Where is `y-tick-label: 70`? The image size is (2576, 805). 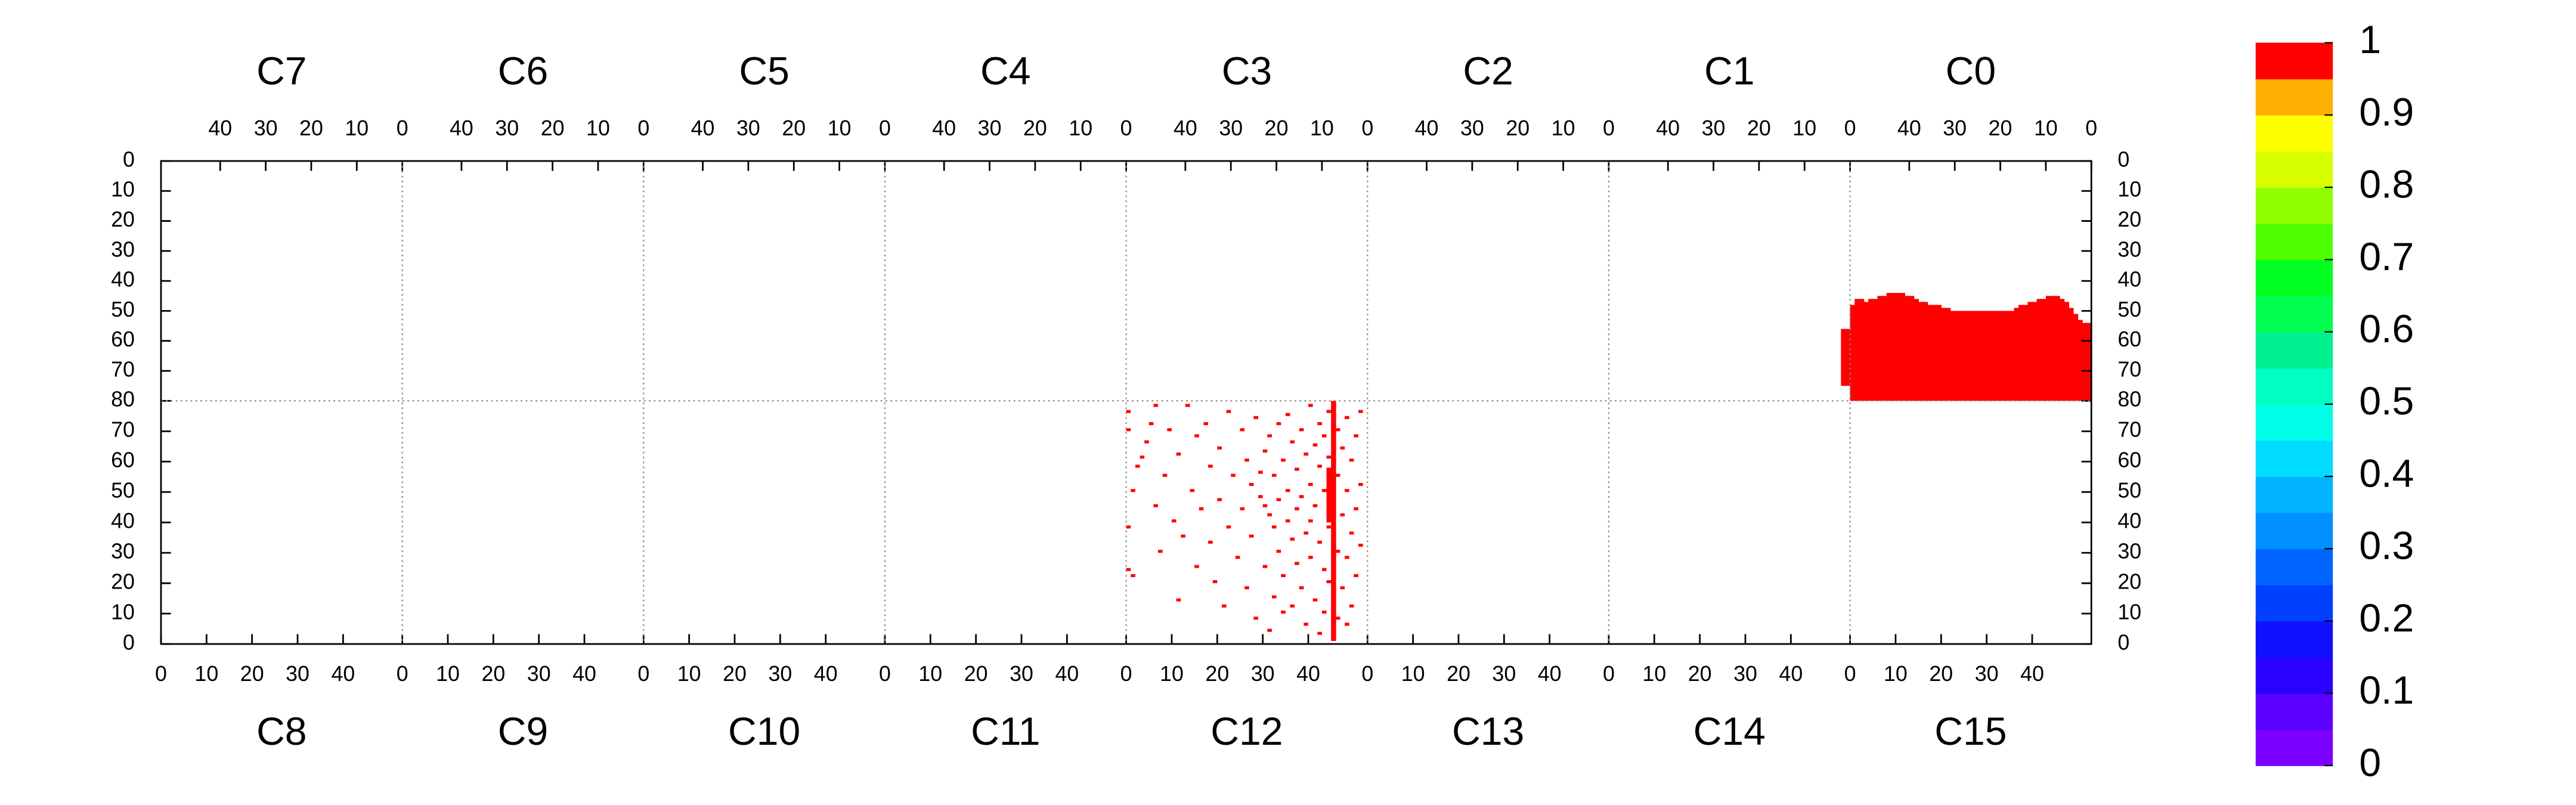
y-tick-label: 70 is located at coordinates (123, 430).